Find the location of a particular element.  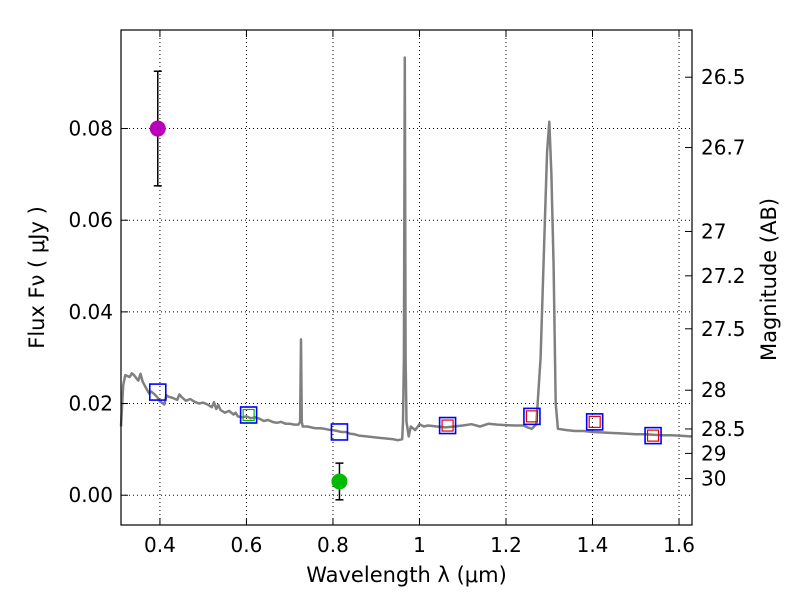

y2-axis-label: Magnitude (AB) is located at coordinates (769, 279).